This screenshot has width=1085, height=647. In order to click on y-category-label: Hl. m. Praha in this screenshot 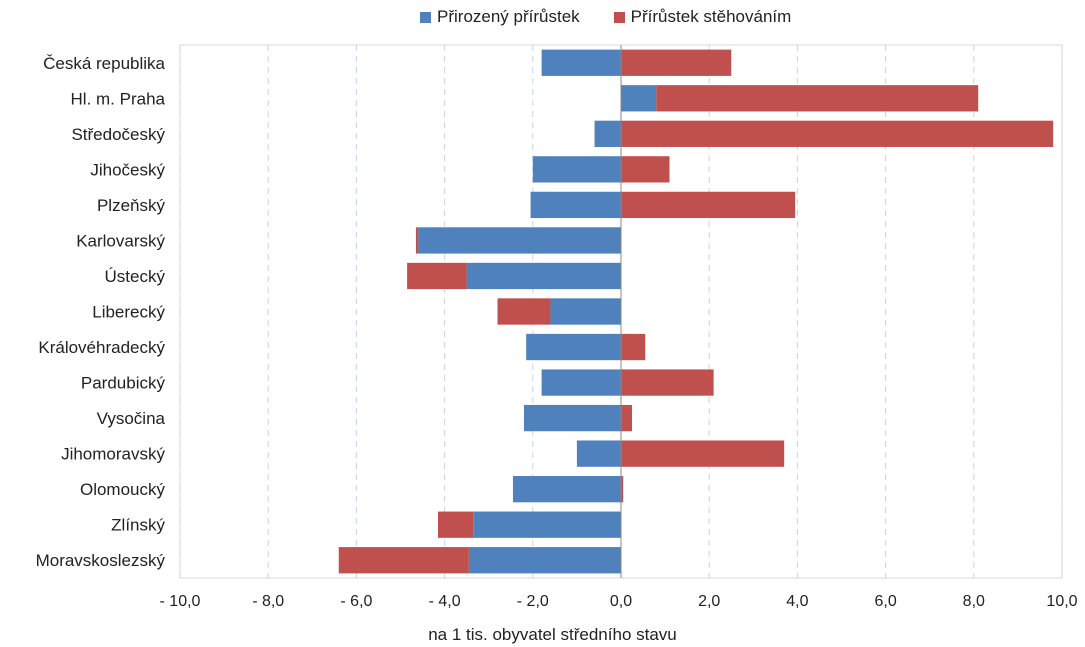, I will do `click(118, 98)`.